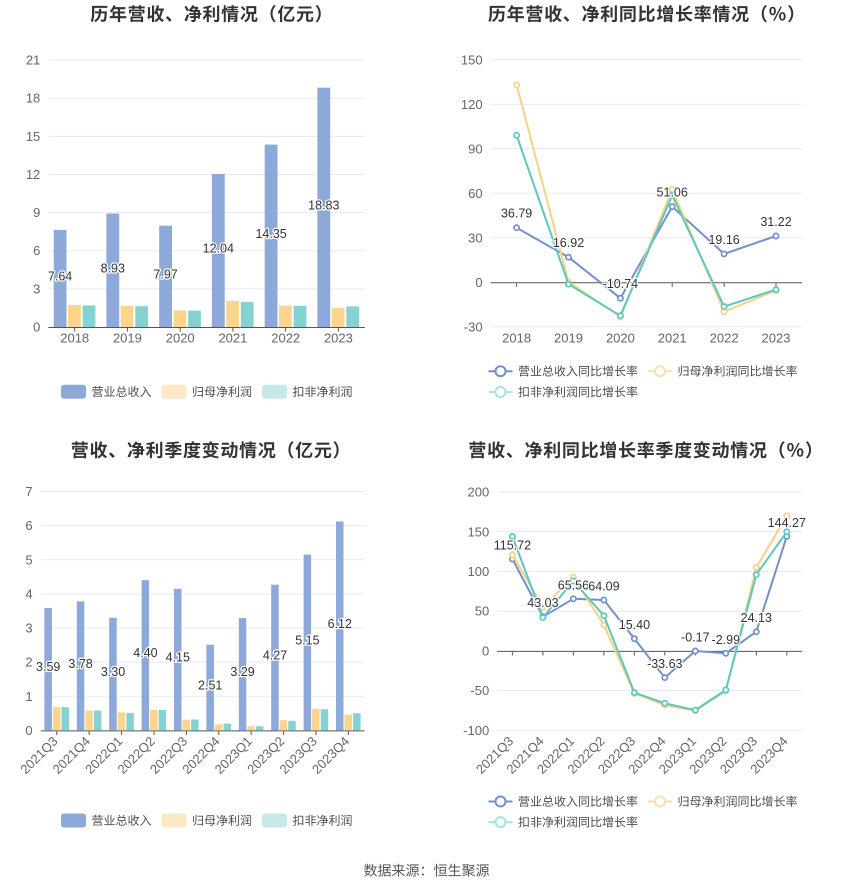 This screenshot has height=896, width=850. What do you see at coordinates (28, 559) in the screenshot?
I see `svg-text: 5` at bounding box center [28, 559].